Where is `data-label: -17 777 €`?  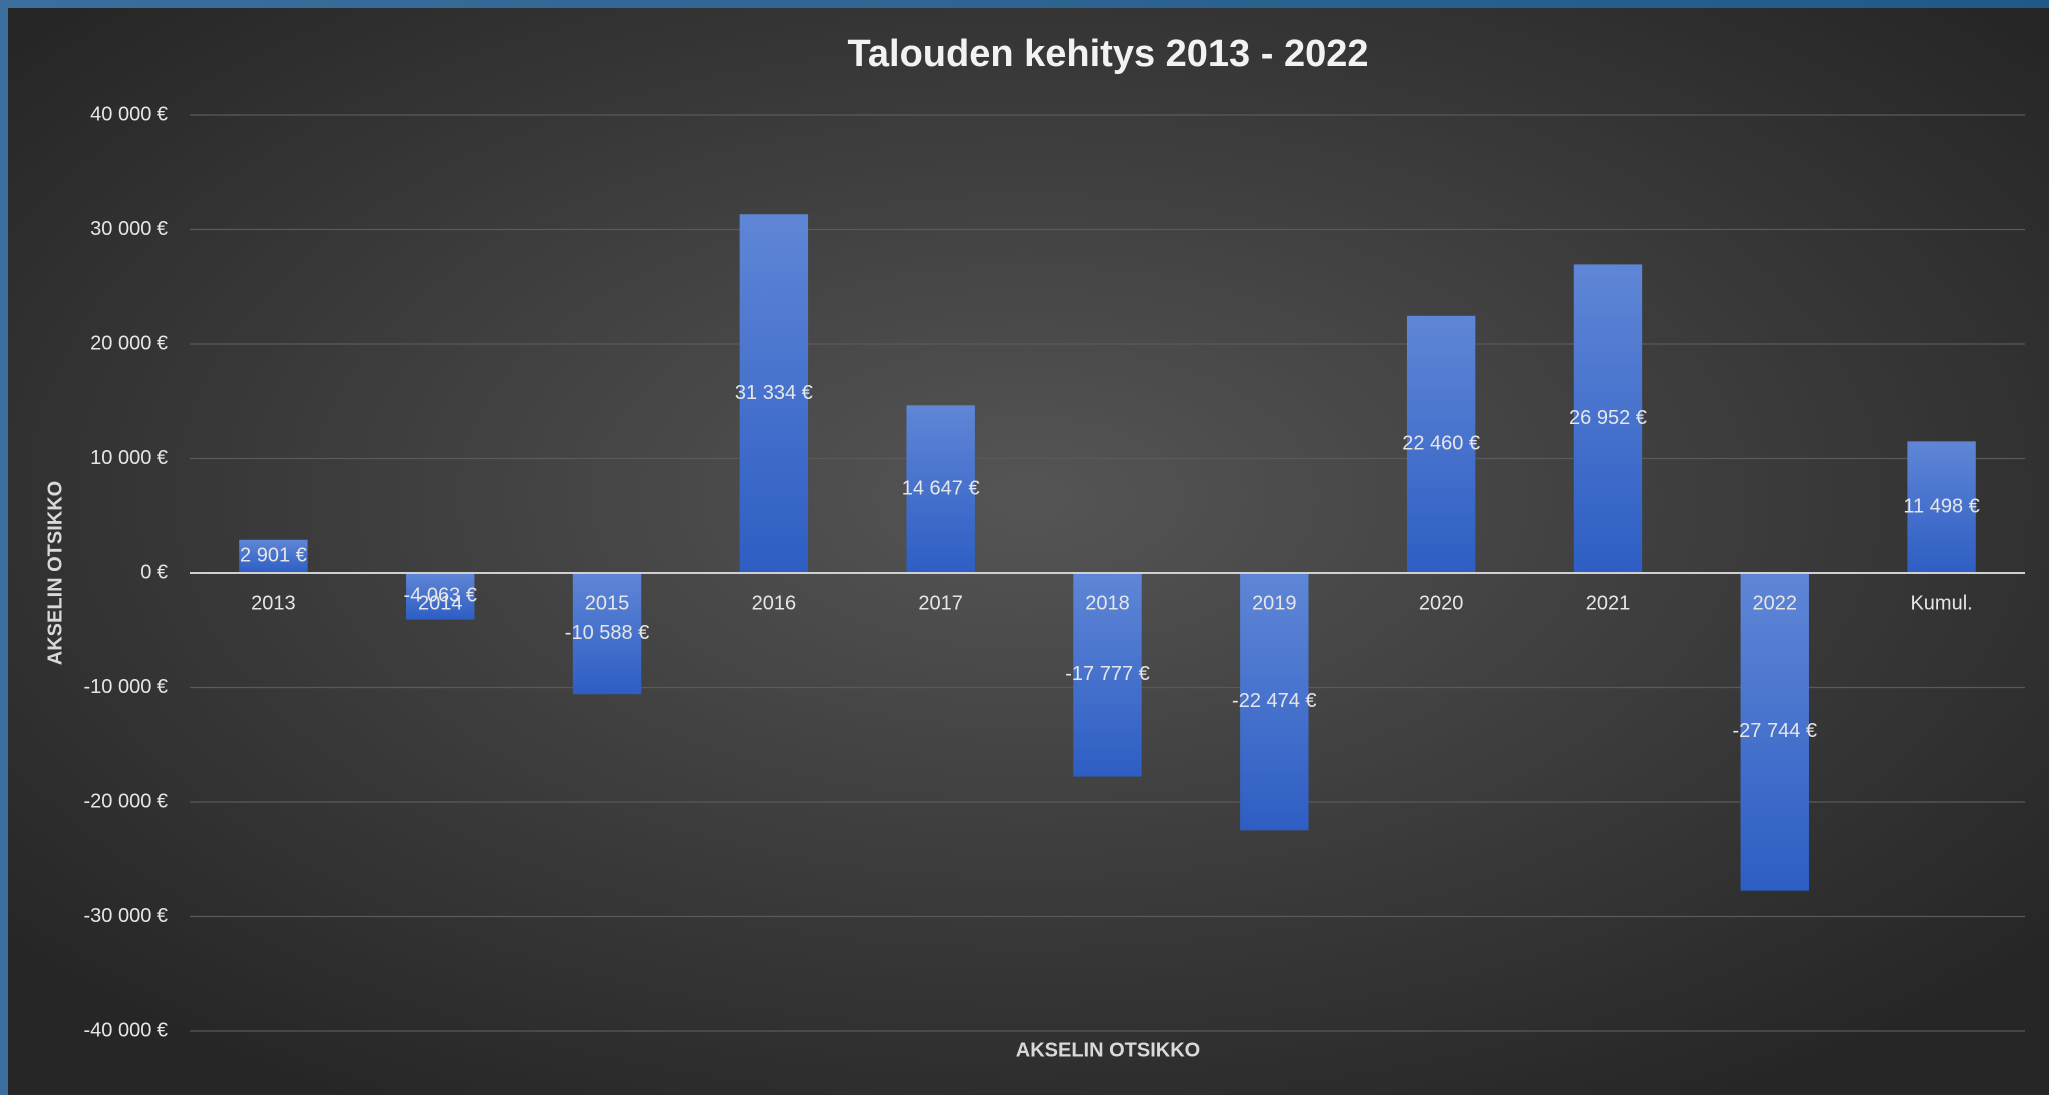 data-label: -17 777 € is located at coordinates (1107, 674).